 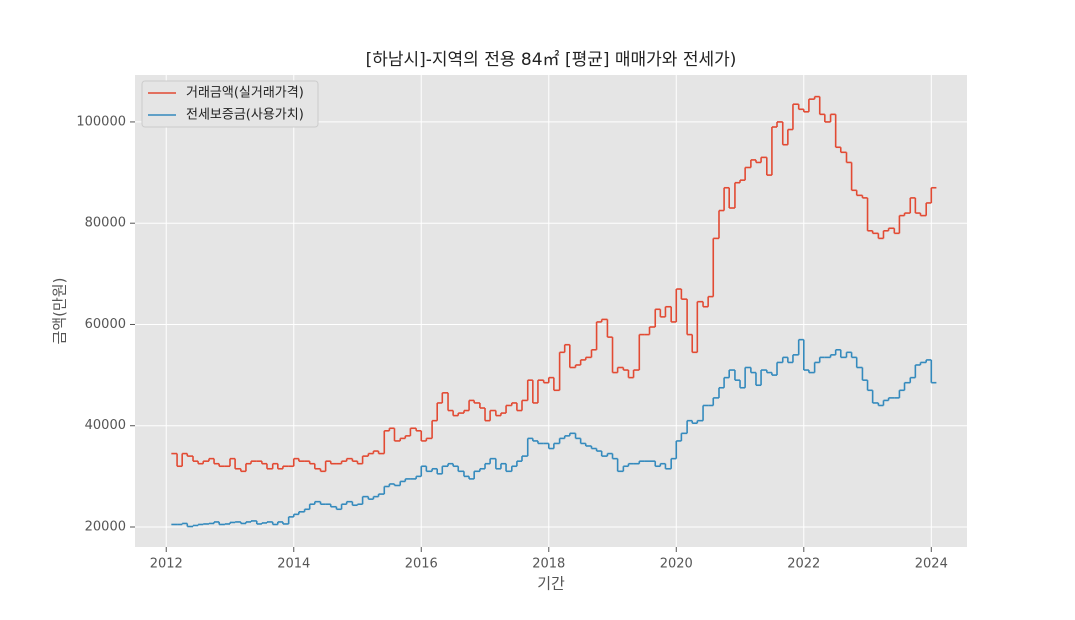 What do you see at coordinates (551, 584) in the screenshot?
I see `x-axis-label: 기간` at bounding box center [551, 584].